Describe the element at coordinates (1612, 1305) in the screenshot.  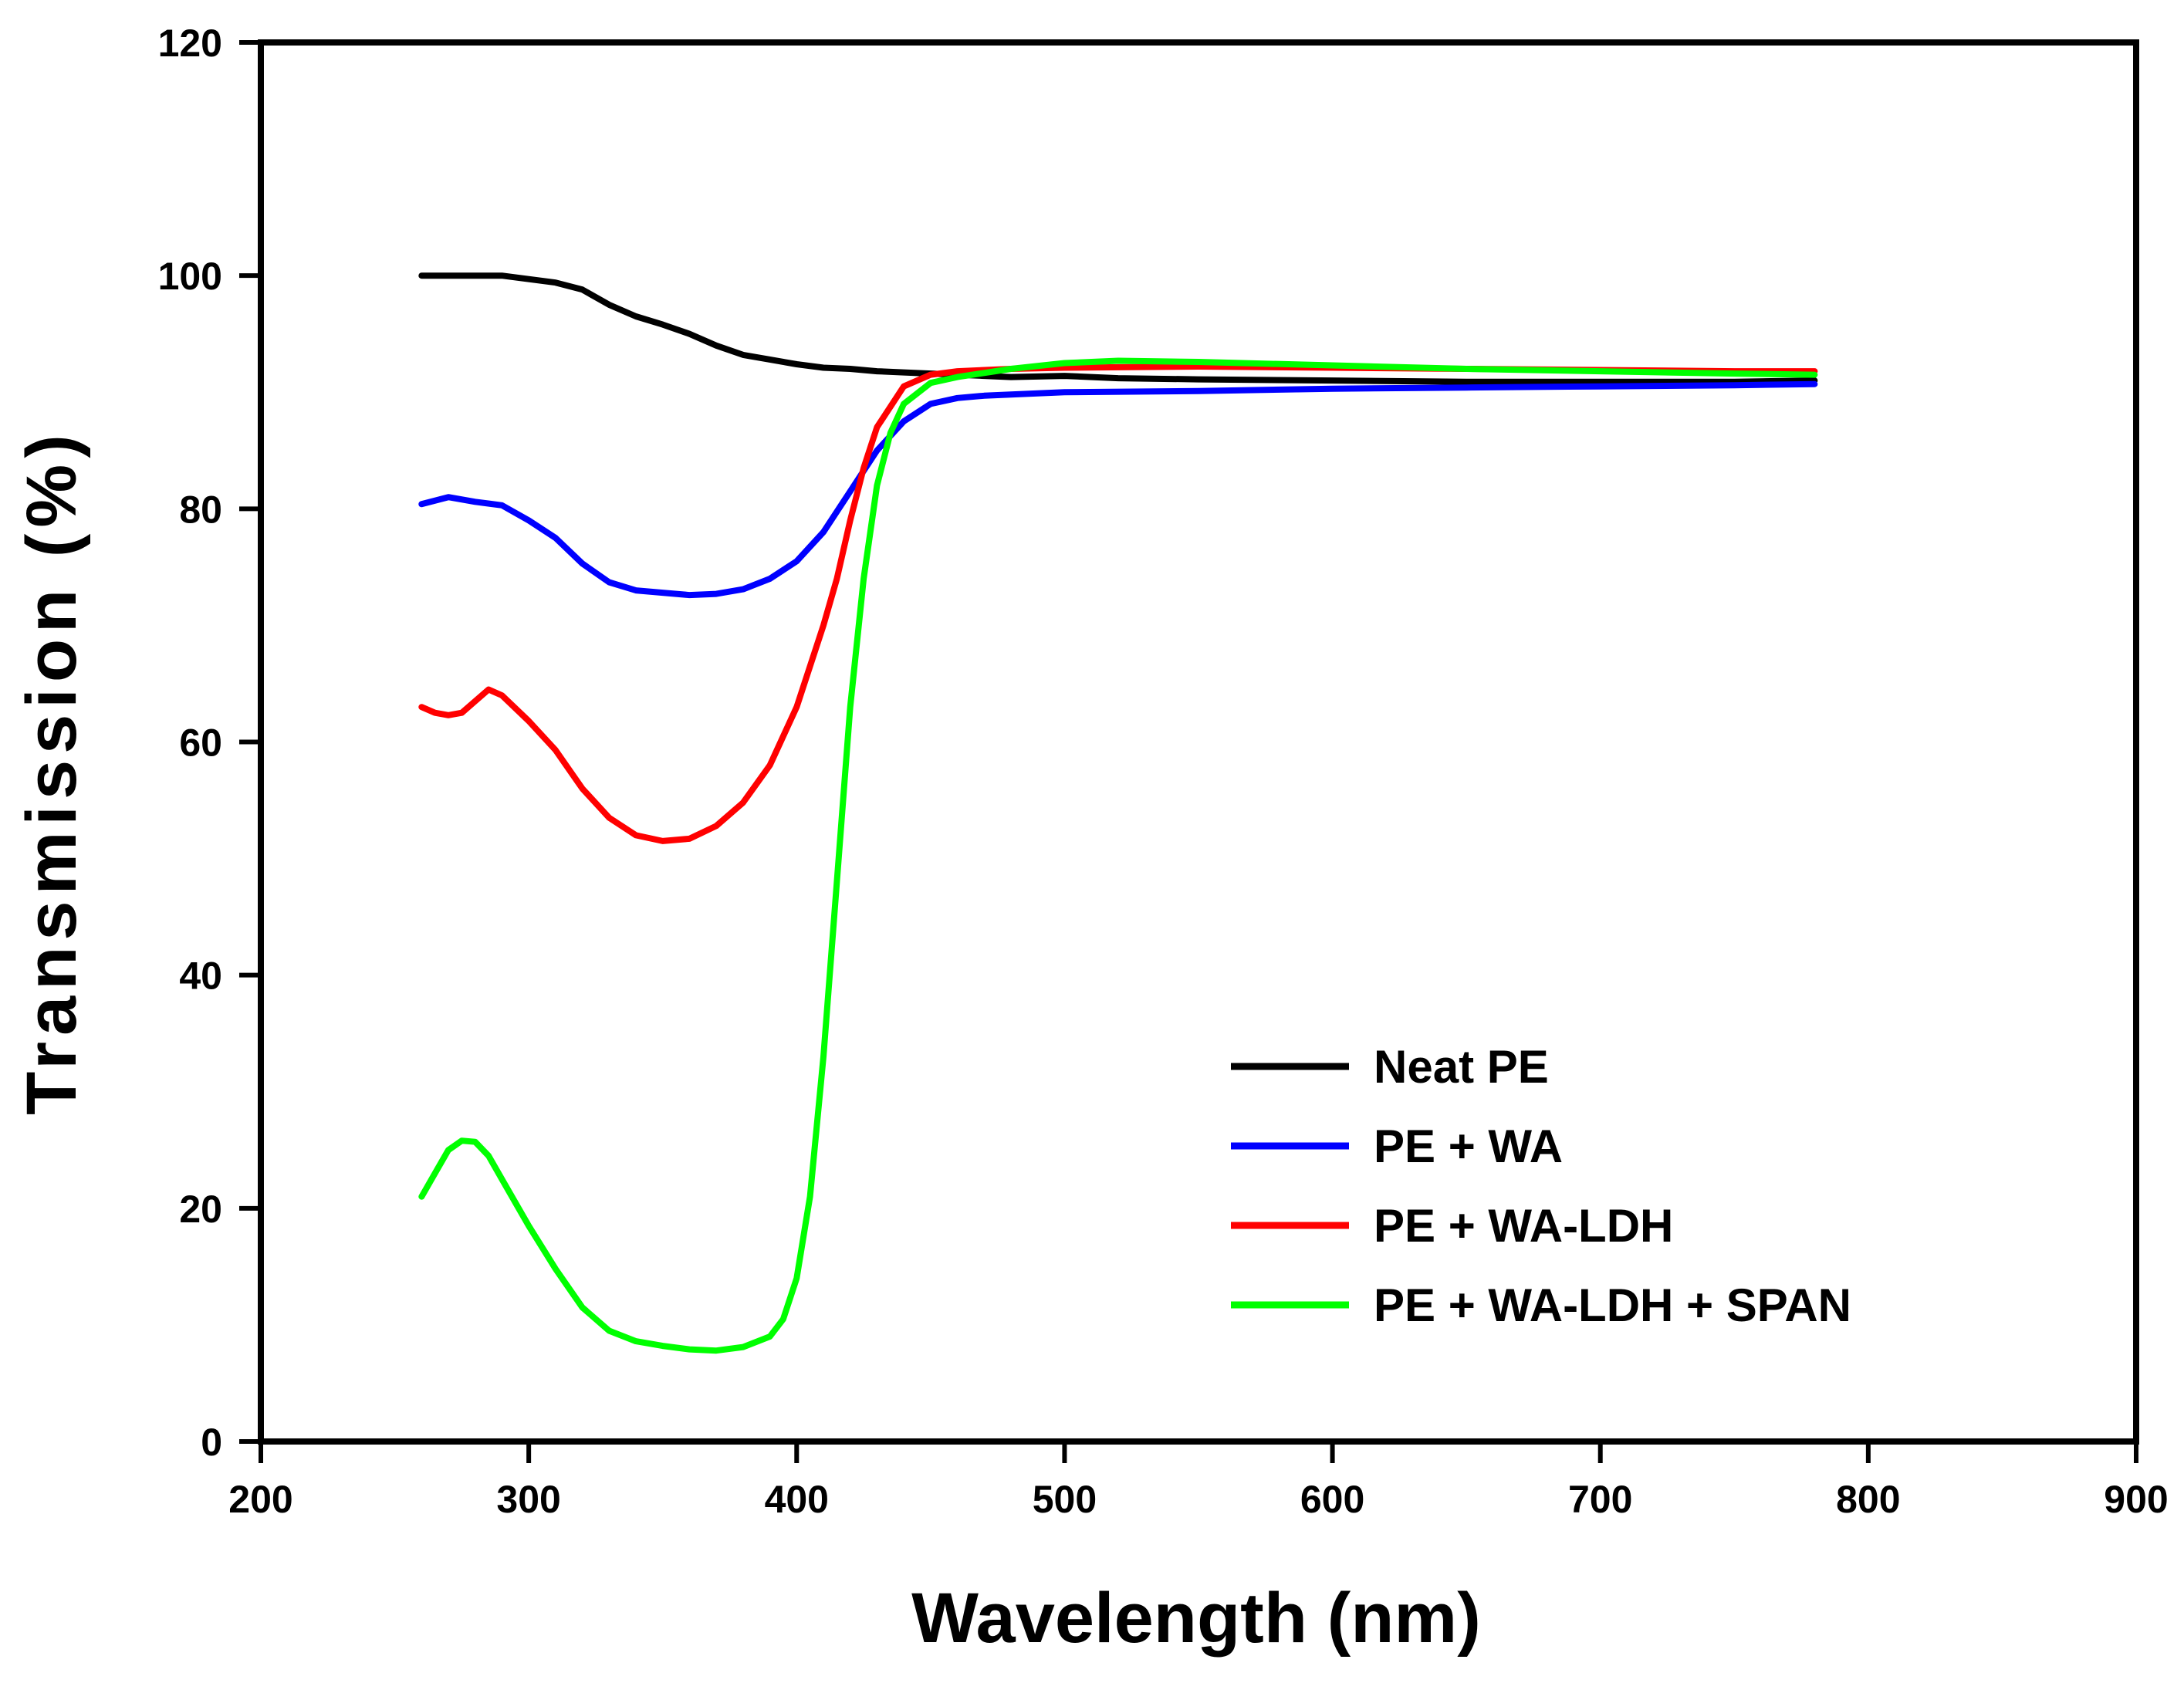
I see `legend-label-4: PE + WA-LDH + SPAN` at that location.